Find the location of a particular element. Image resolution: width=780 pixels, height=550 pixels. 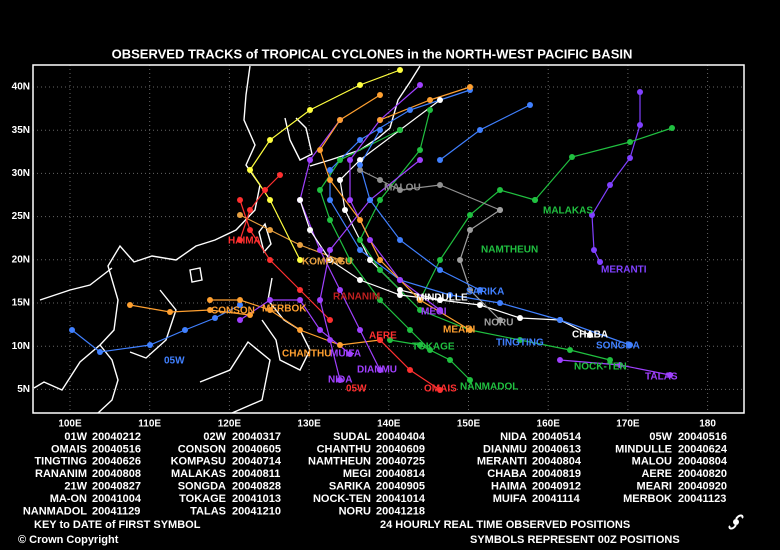

key-name: HAIMA is located at coordinates (509, 487).